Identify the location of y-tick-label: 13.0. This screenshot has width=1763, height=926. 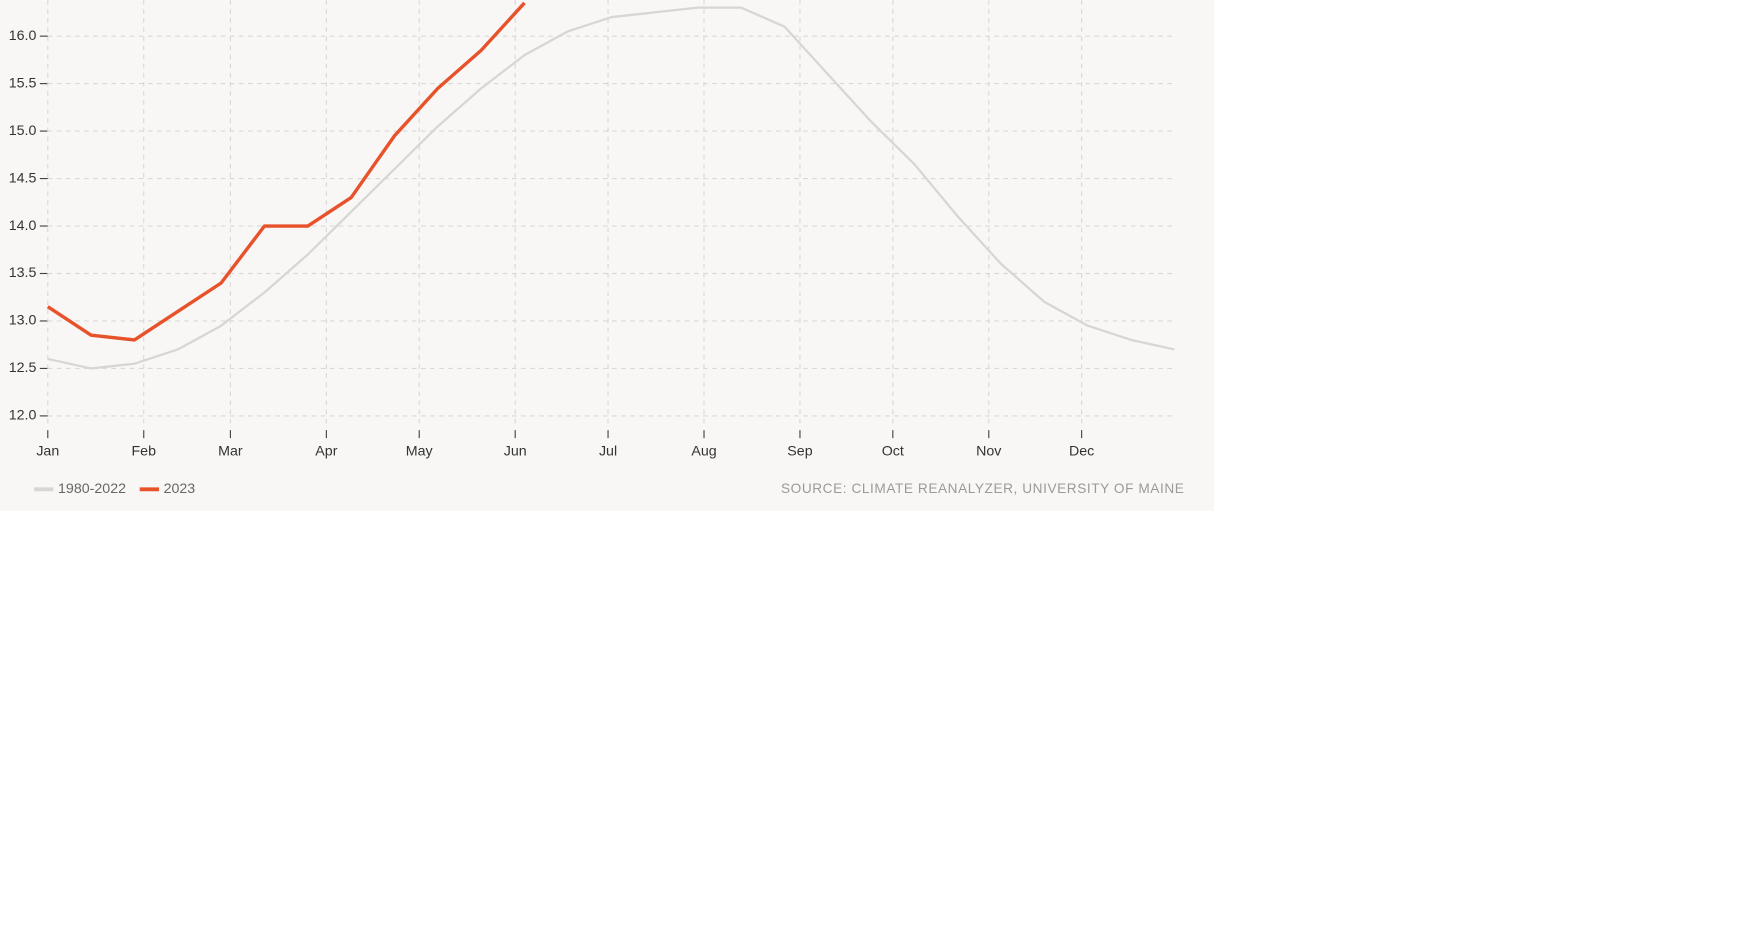
(23, 321).